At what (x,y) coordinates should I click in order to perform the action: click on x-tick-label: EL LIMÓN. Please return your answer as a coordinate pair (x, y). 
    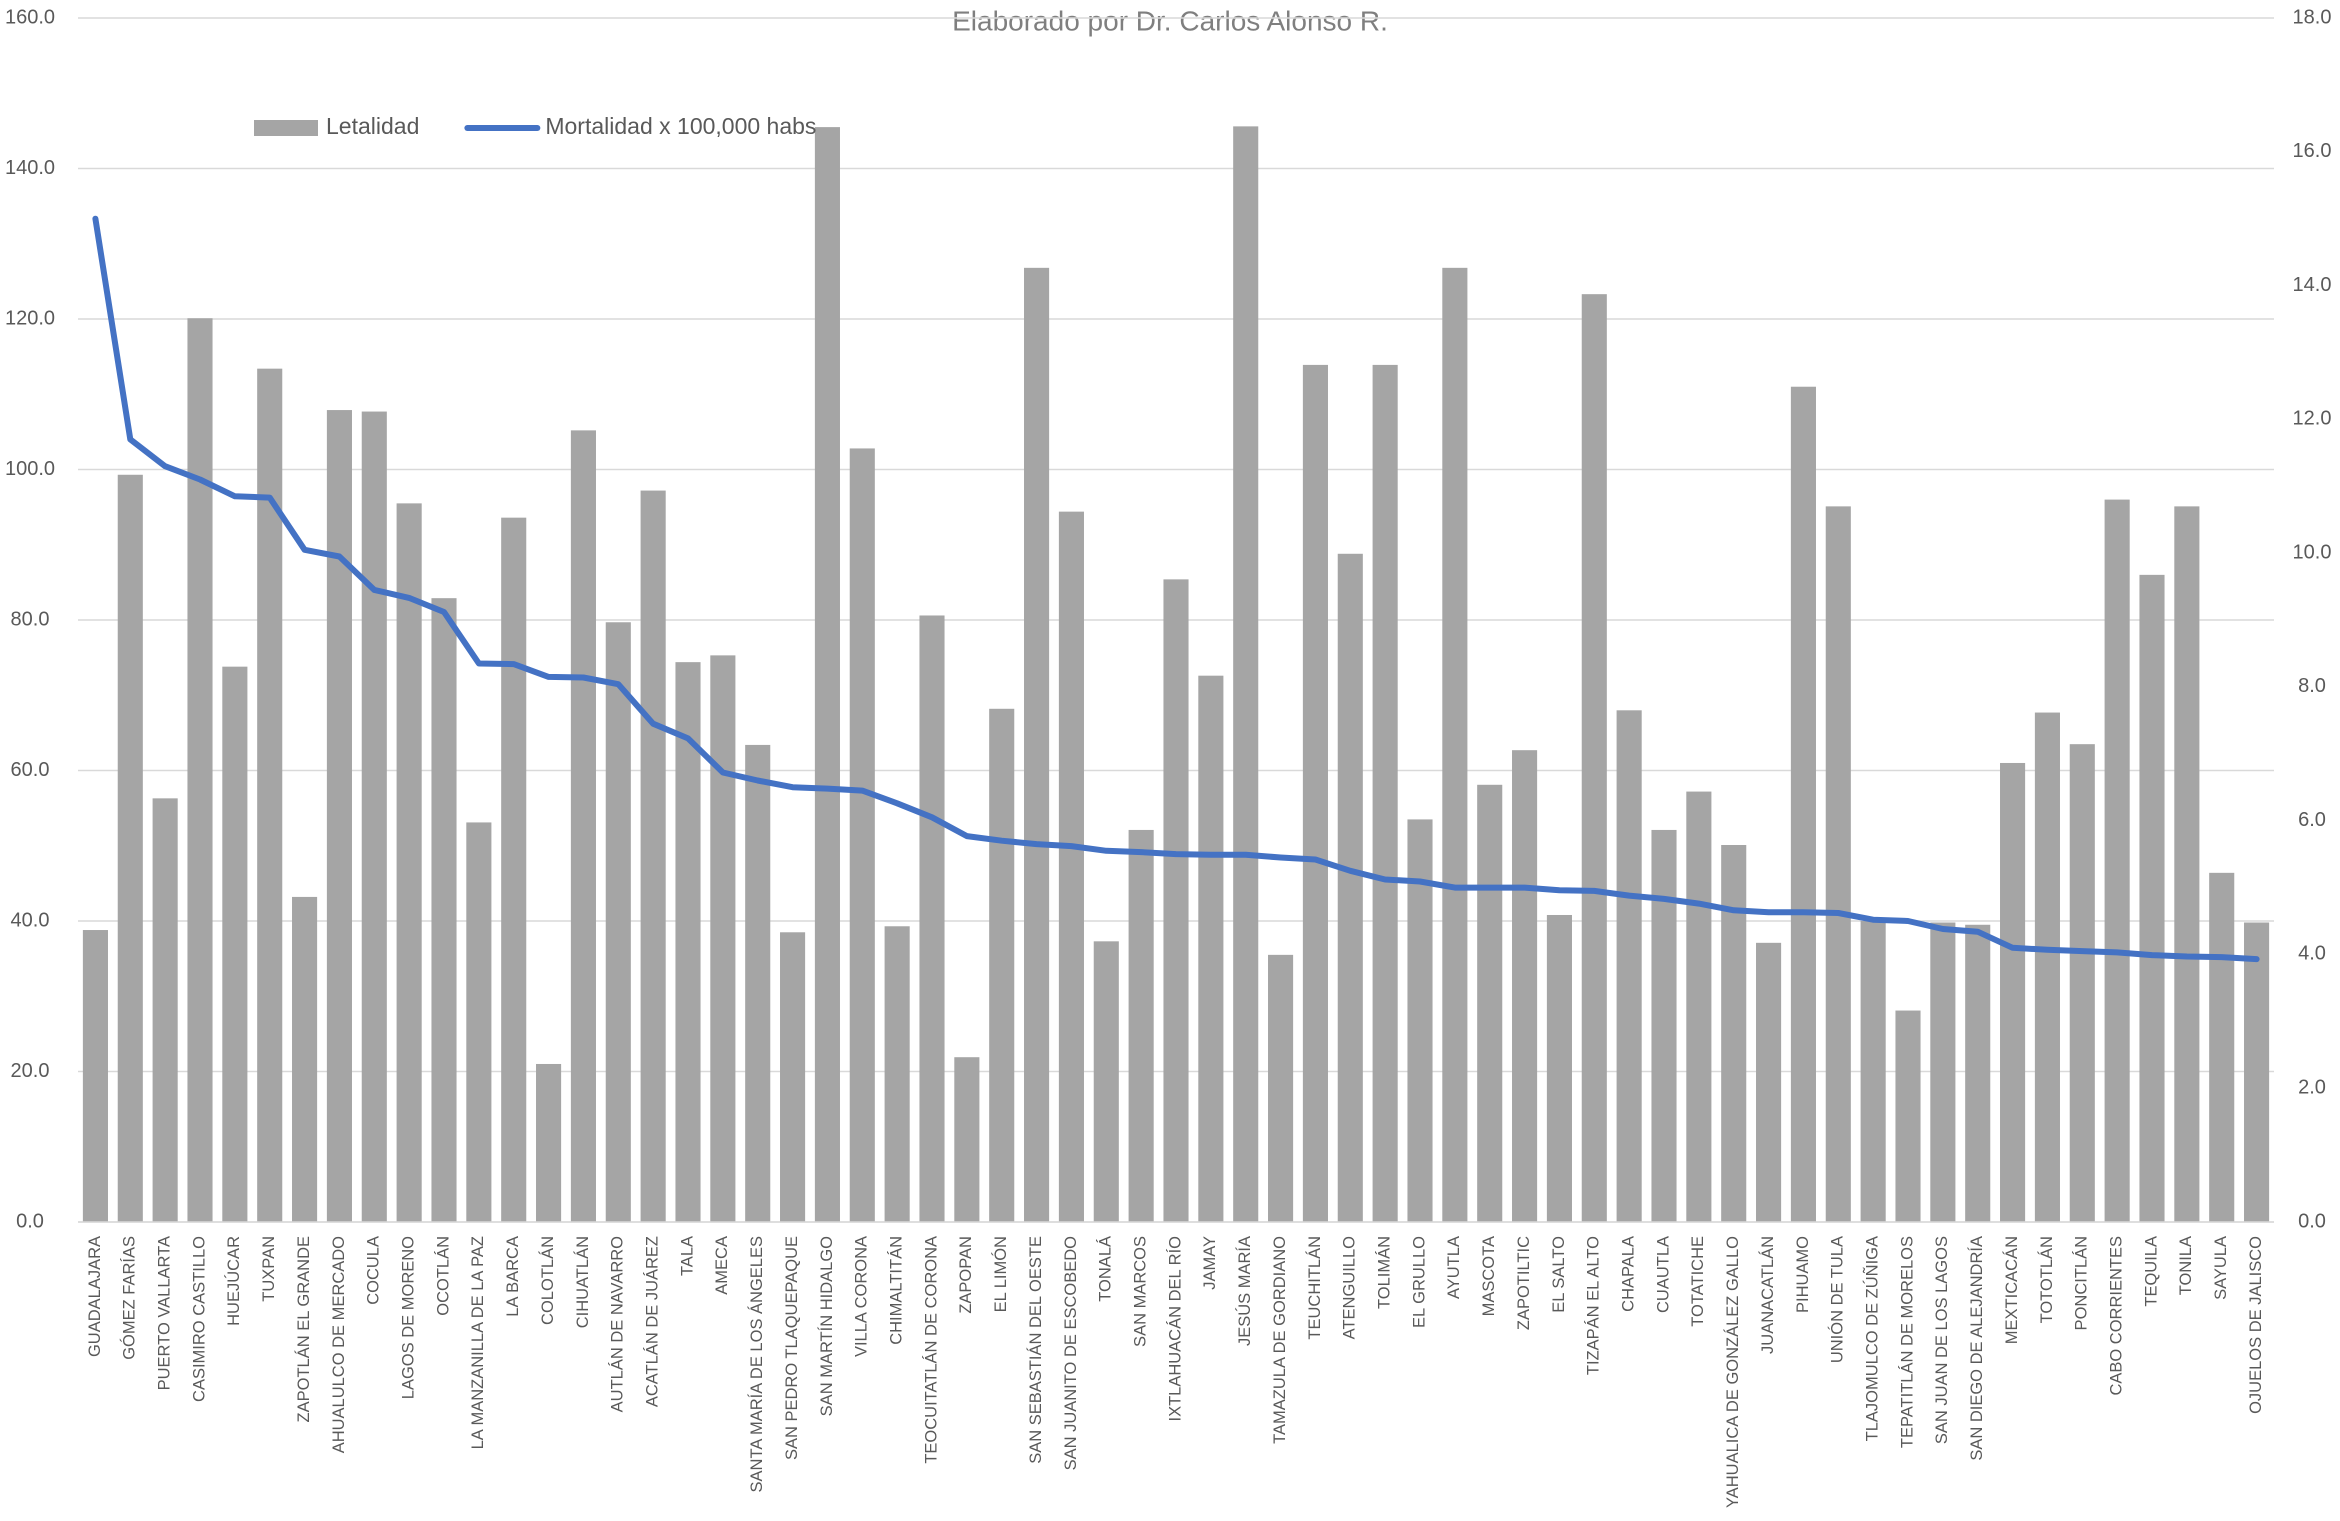
    Looking at the image, I should click on (1000, 1274).